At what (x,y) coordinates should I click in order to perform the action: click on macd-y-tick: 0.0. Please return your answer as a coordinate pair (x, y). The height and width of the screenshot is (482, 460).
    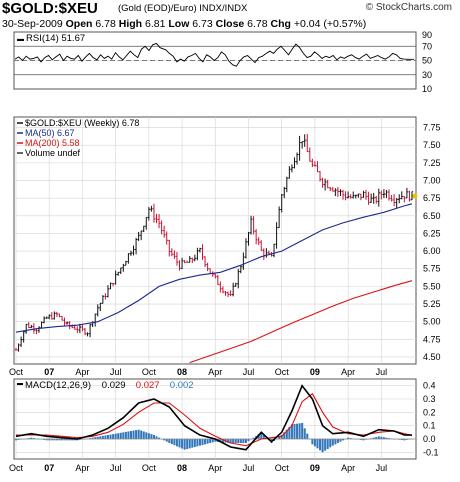
    Looking at the image, I should click on (429, 439).